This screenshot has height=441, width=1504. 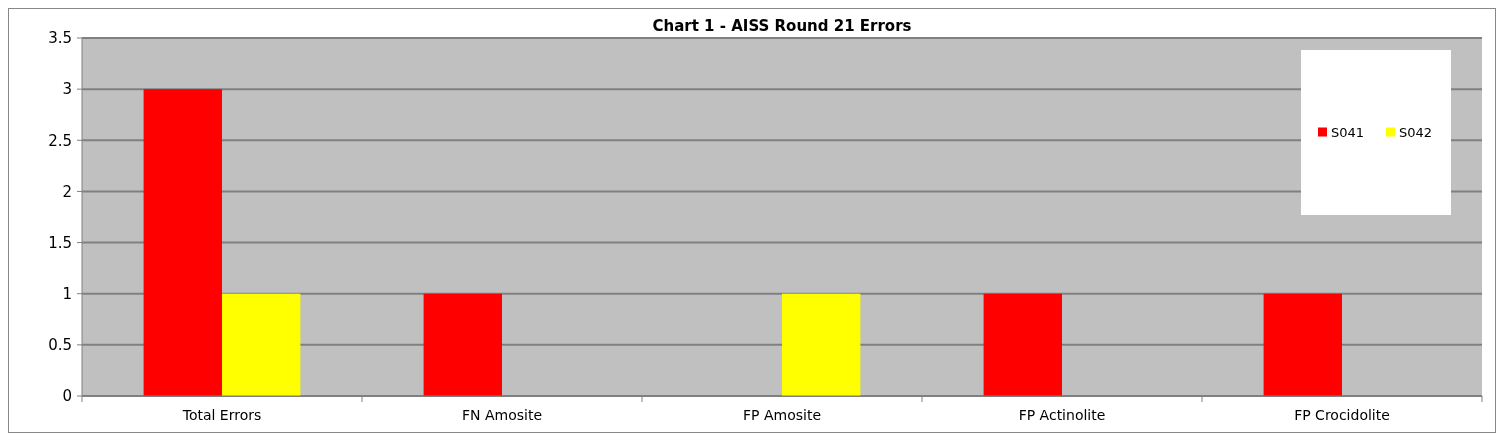 I want to click on x-tick-label: FP Amosite, so click(x=782, y=415).